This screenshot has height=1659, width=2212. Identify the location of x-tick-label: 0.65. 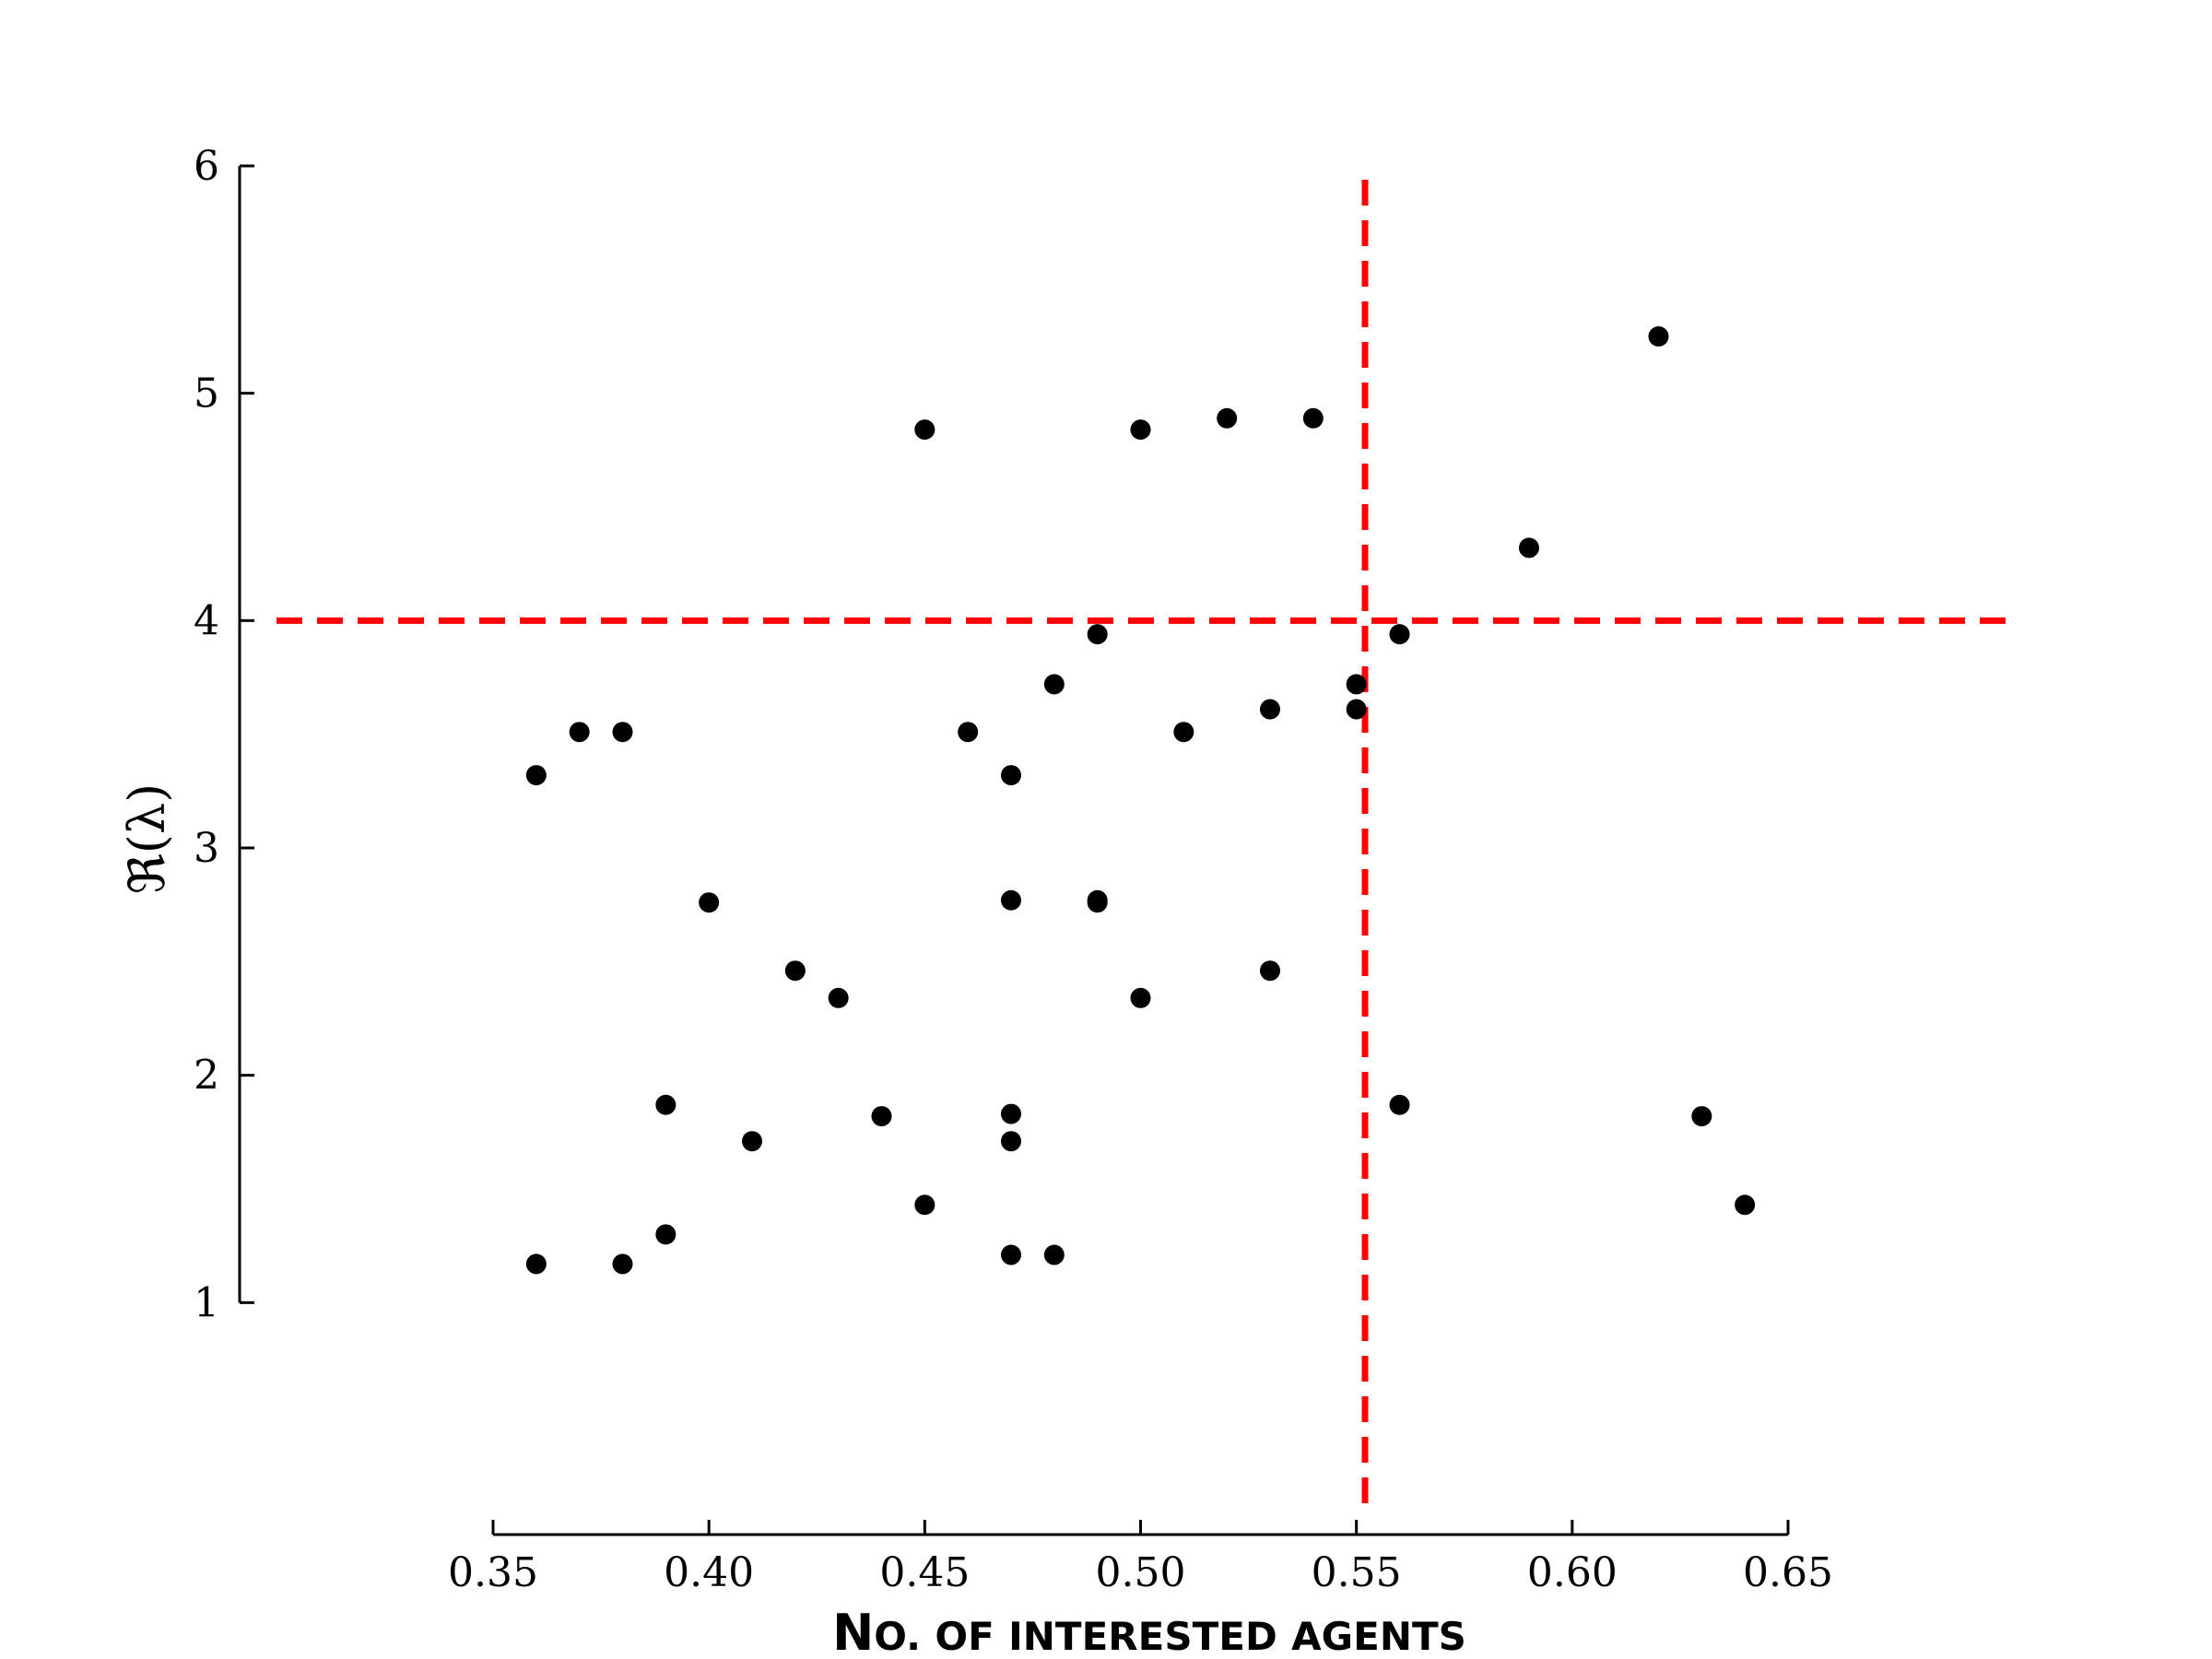
(1788, 1572).